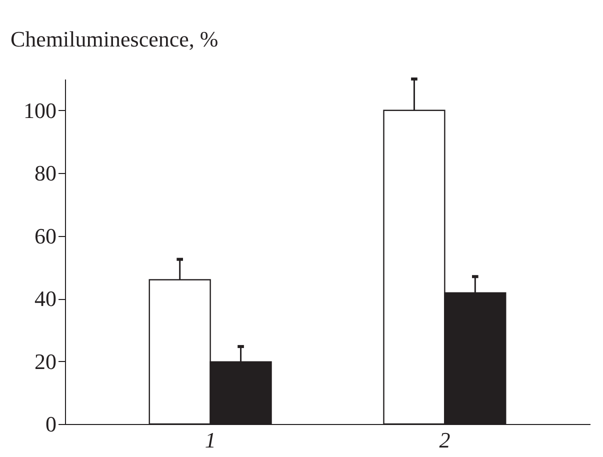  What do you see at coordinates (45, 361) in the screenshot?
I see `y-tick-label: 20` at bounding box center [45, 361].